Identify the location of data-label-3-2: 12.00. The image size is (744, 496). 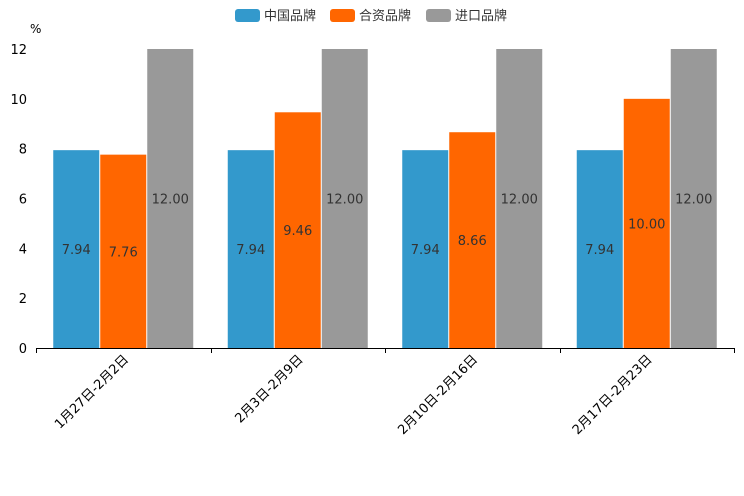
(344, 200).